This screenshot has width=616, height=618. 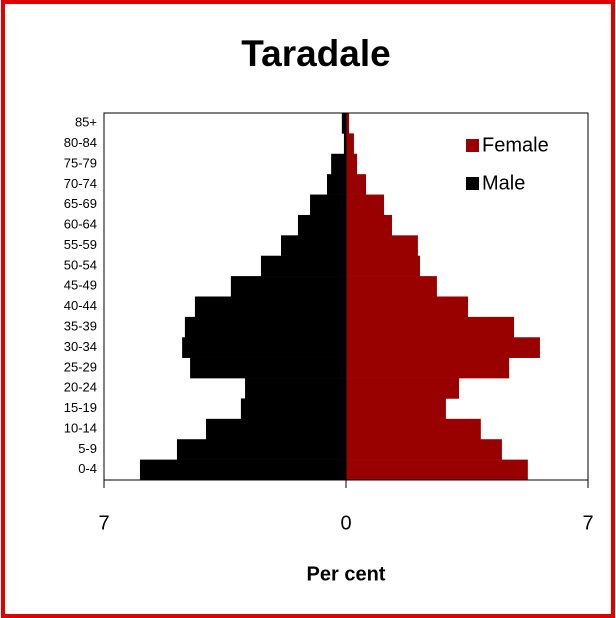 What do you see at coordinates (80, 407) in the screenshot?
I see `y-tick-label: 15-19` at bounding box center [80, 407].